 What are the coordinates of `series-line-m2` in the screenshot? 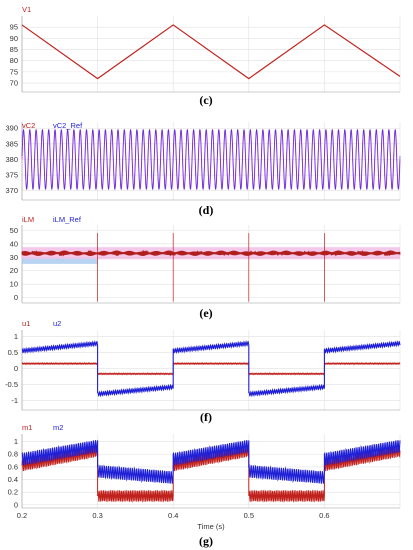 It's located at (211, 462).